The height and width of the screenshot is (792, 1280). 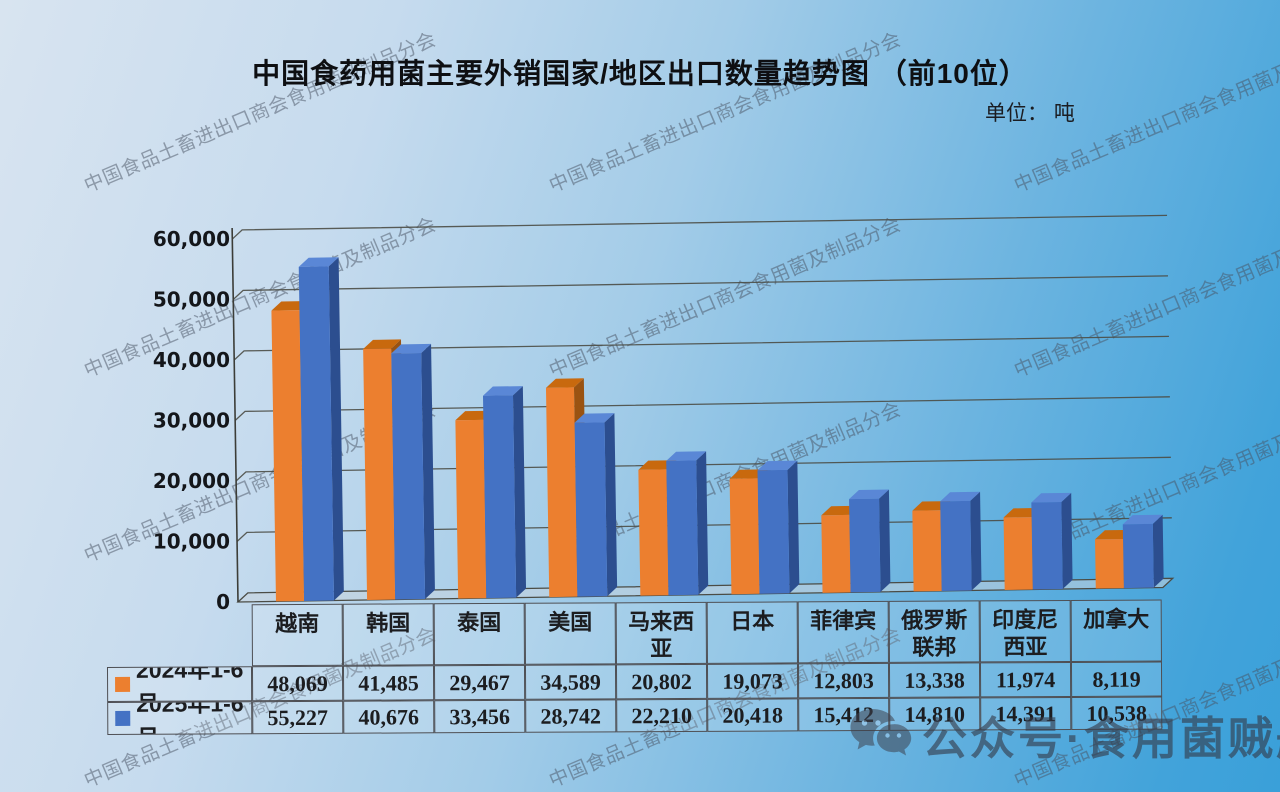 What do you see at coordinates (1025, 679) in the screenshot?
I see `table-value-cell: 11,974` at bounding box center [1025, 679].